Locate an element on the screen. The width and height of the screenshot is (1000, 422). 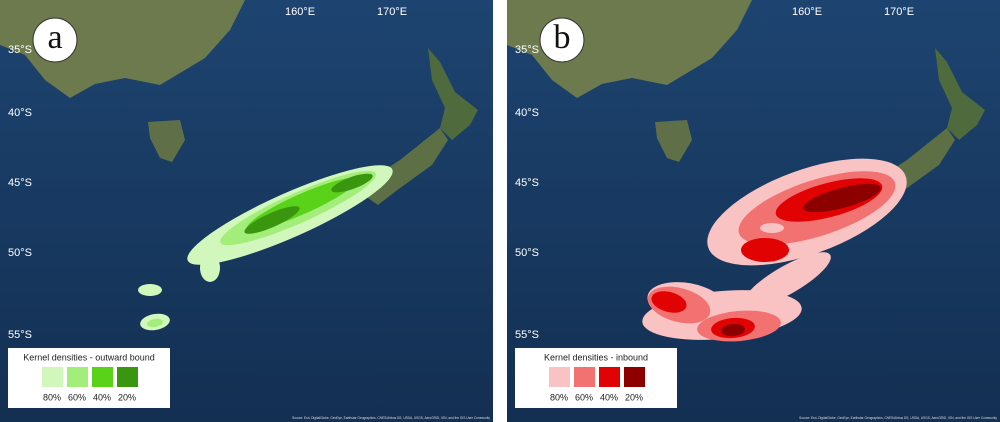
panel-label: b is located at coordinates (562, 37).